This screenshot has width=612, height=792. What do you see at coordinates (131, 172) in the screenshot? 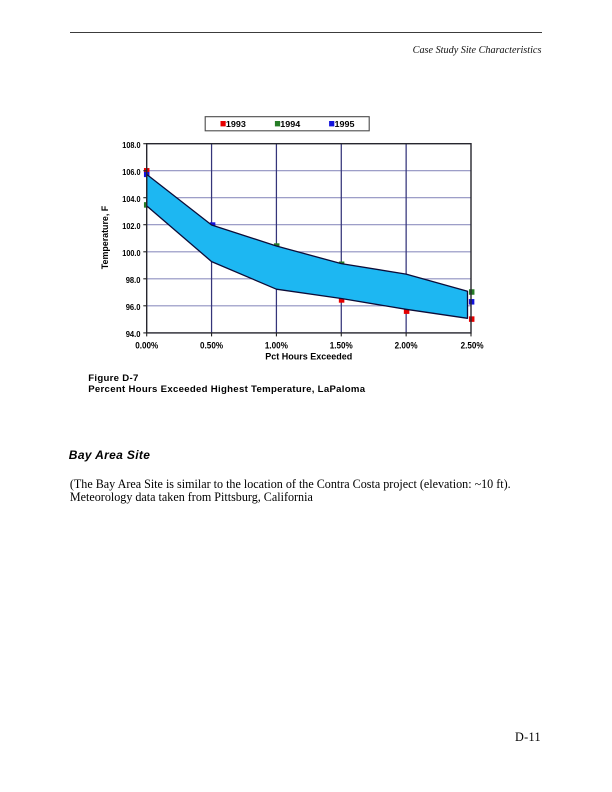
I see `svg-text: 106.0` at bounding box center [131, 172].